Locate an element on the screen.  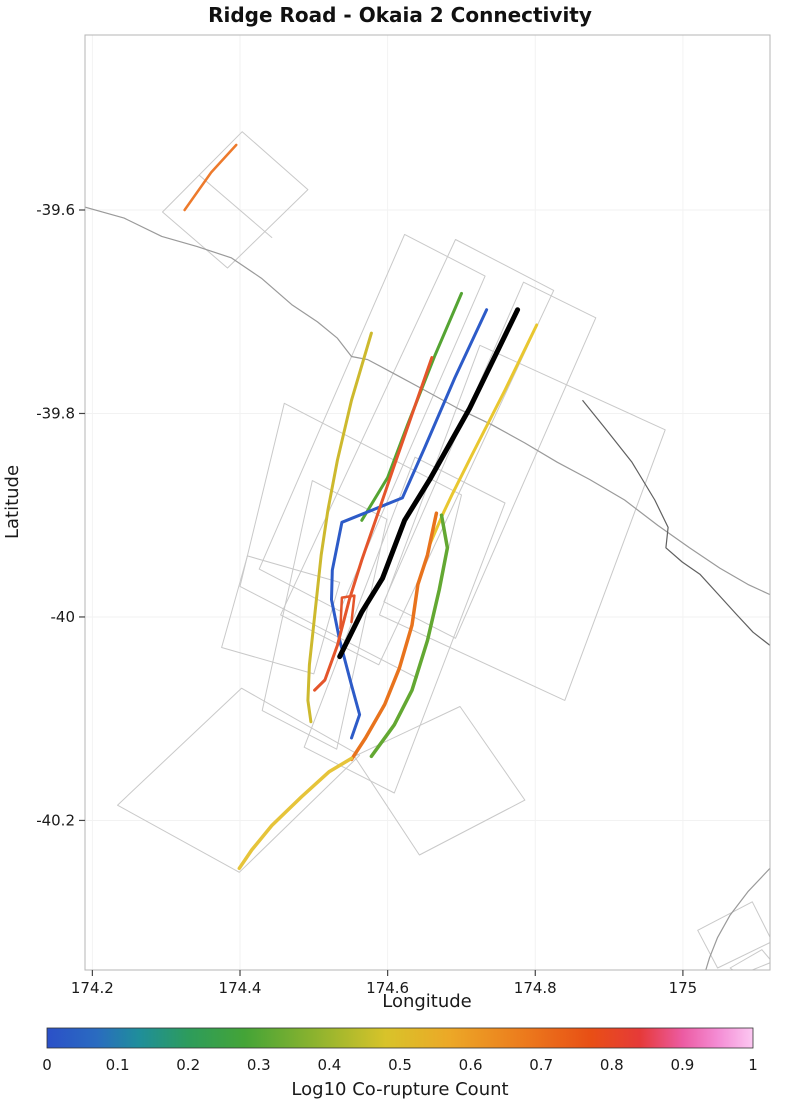
colorbar-tick-label: 0.5 is located at coordinates (400, 1065).